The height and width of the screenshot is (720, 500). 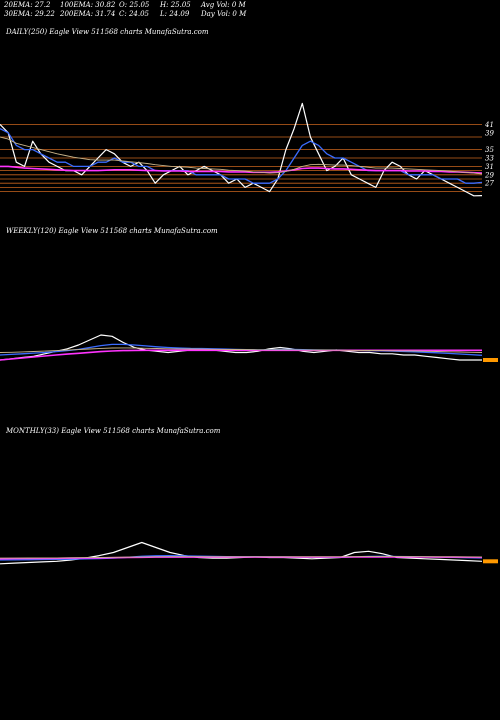 I want to click on daily-price-line, so click(x=241, y=149).